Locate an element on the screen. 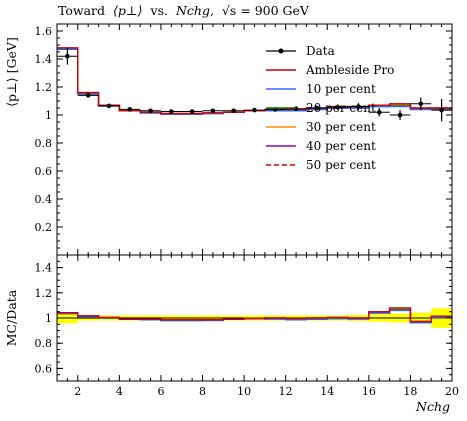 The width and height of the screenshot is (467, 421). chart-title: Toward ⟨p⊥⟩ vs. Nchg, √s = 900 GeV is located at coordinates (184, 10).